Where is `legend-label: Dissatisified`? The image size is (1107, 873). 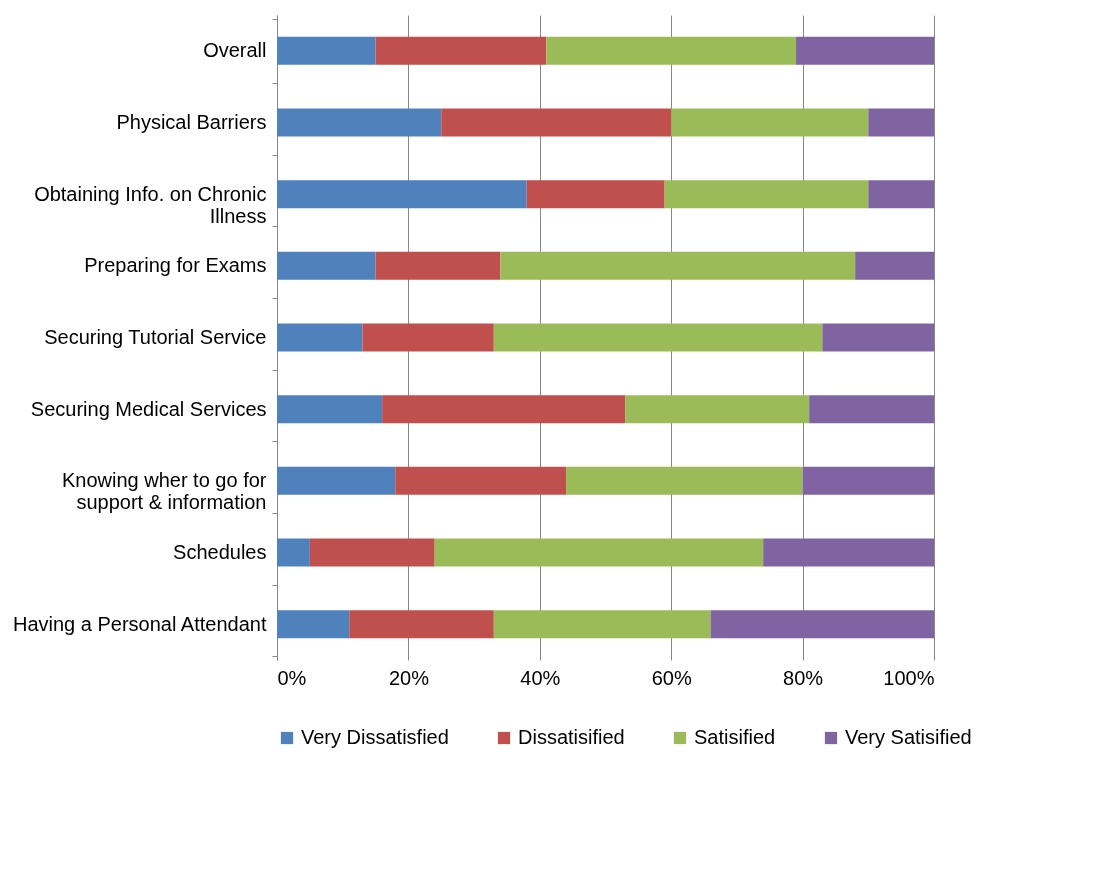 legend-label: Dissatisified is located at coordinates (571, 737).